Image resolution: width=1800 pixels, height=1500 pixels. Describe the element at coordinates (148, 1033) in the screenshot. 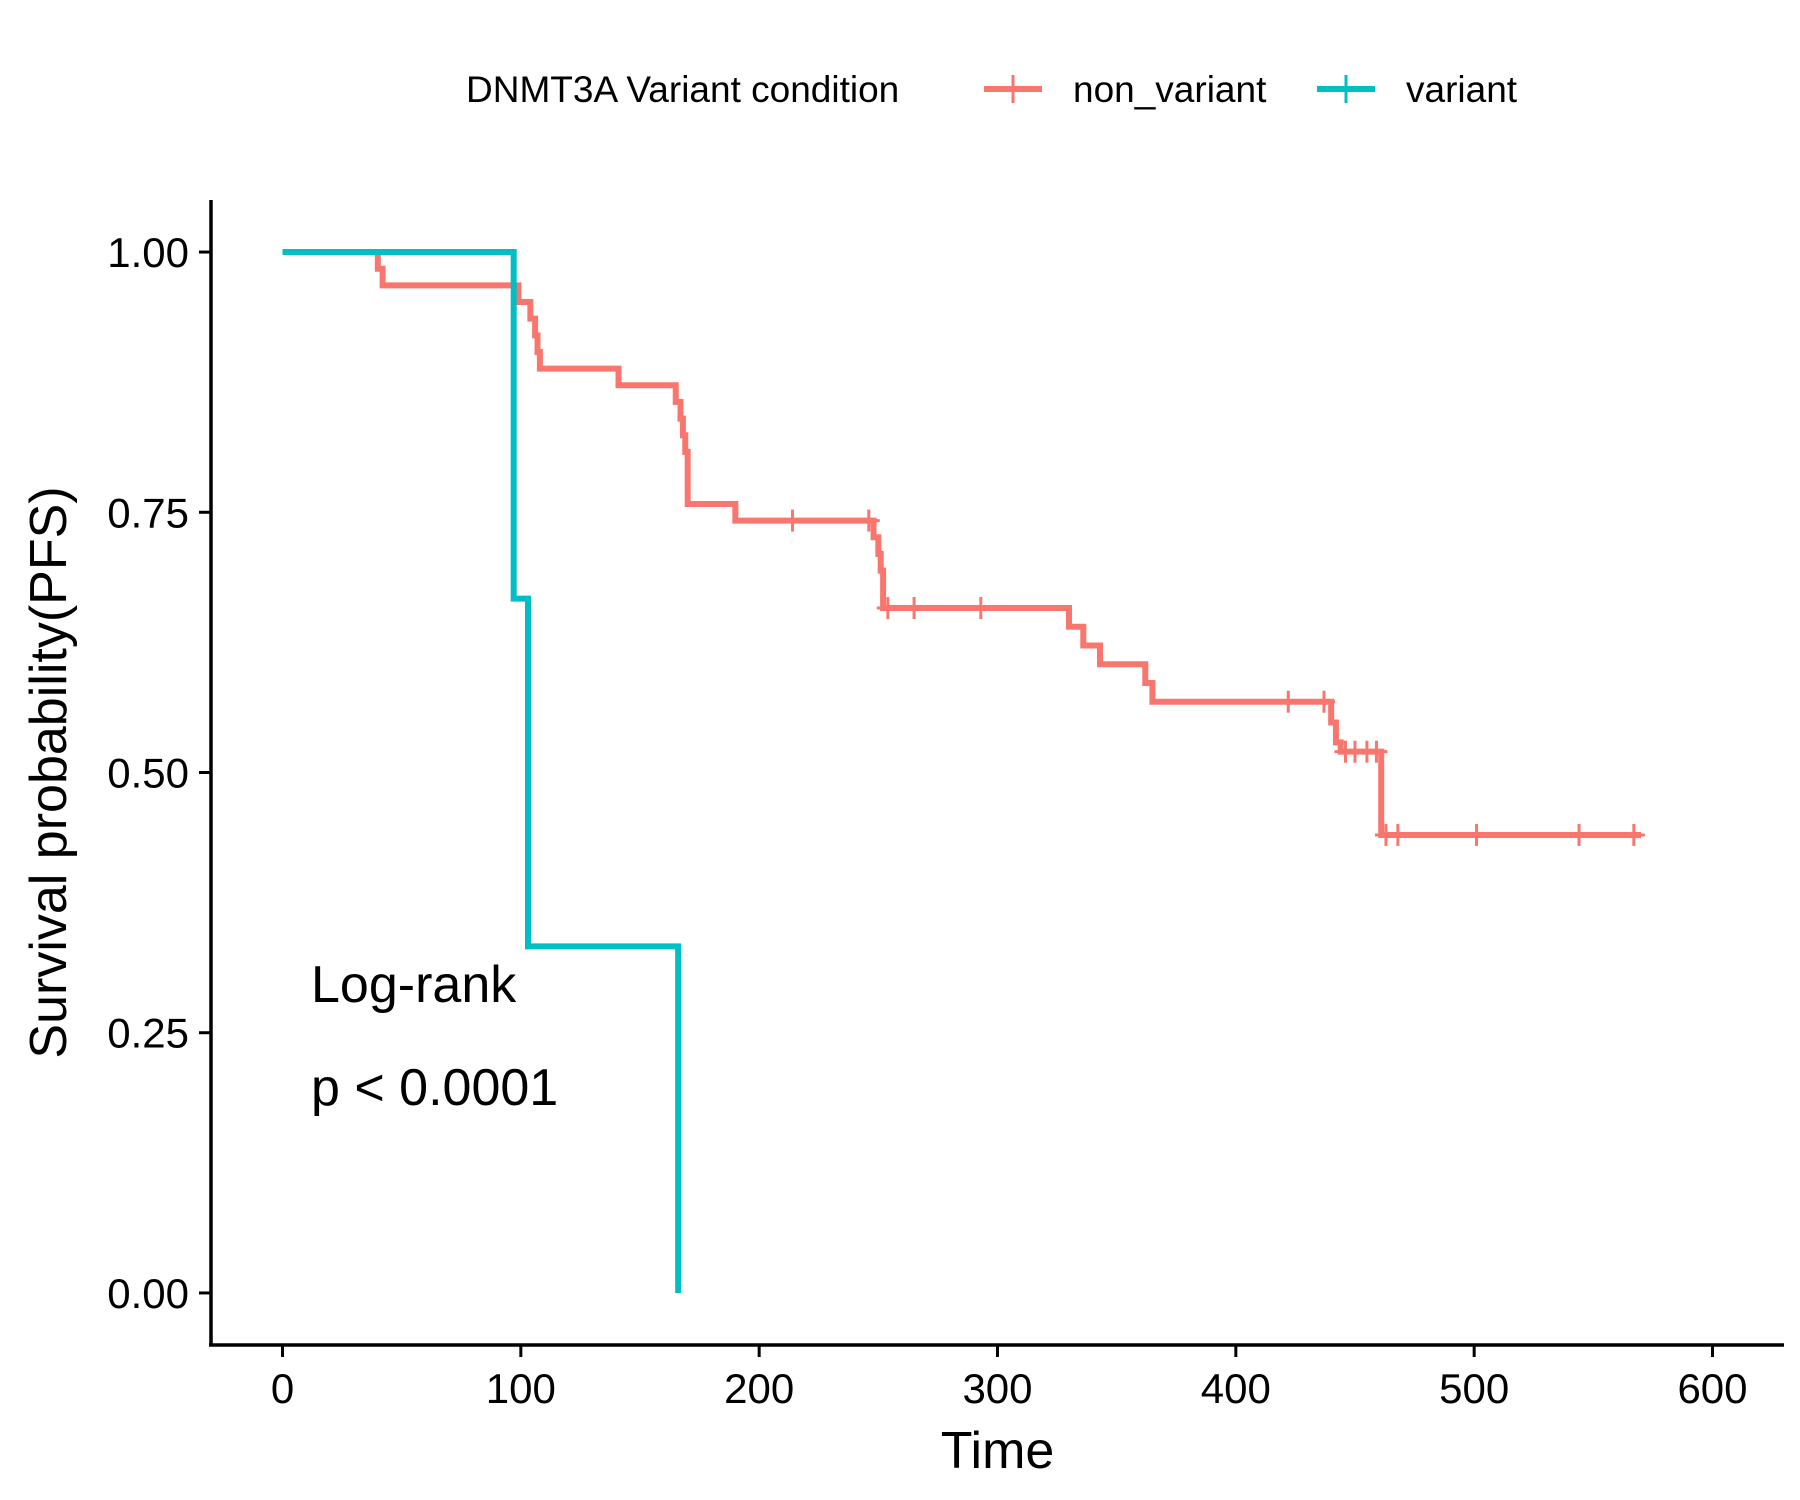

I see `y-tick-label: 0.25` at that location.